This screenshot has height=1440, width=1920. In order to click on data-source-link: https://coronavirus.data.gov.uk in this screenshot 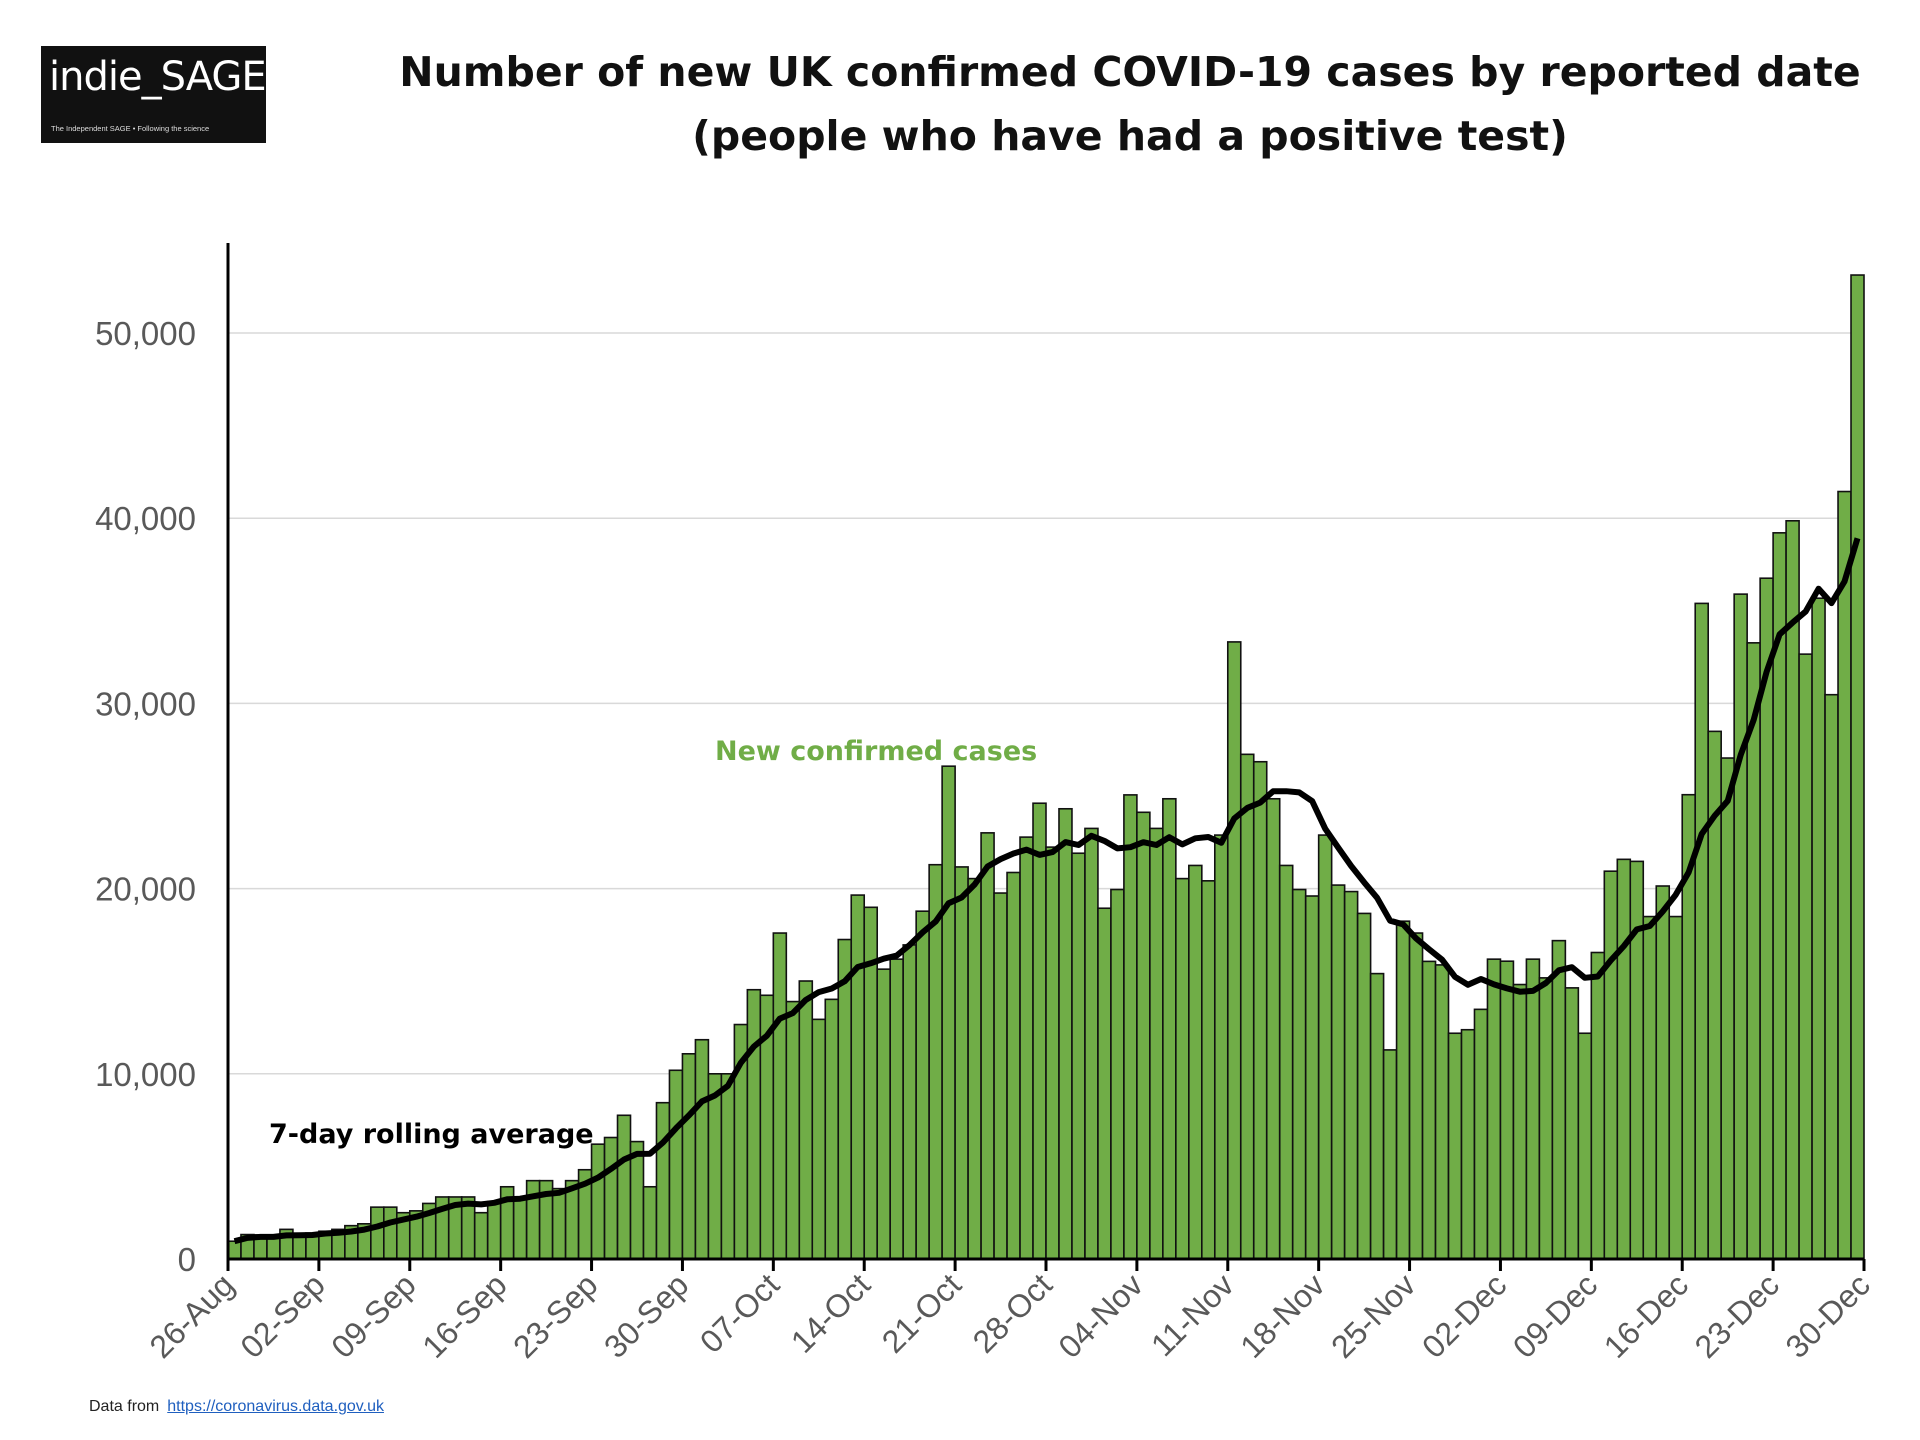, I will do `click(275, 1406)`.